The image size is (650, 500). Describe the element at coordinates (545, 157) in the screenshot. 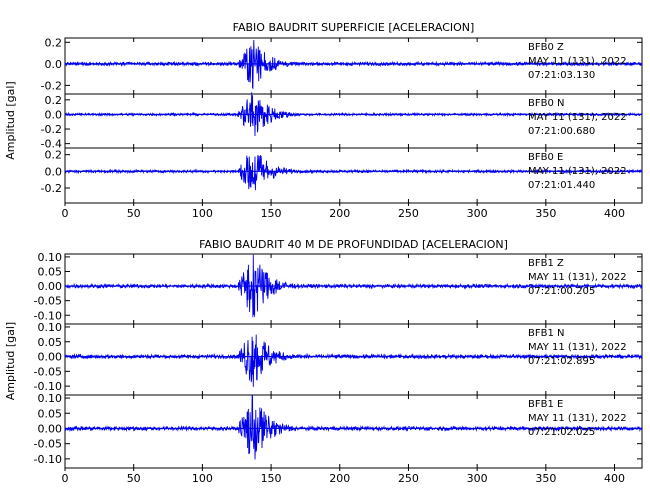

I see `station-label: BFB0 E` at that location.